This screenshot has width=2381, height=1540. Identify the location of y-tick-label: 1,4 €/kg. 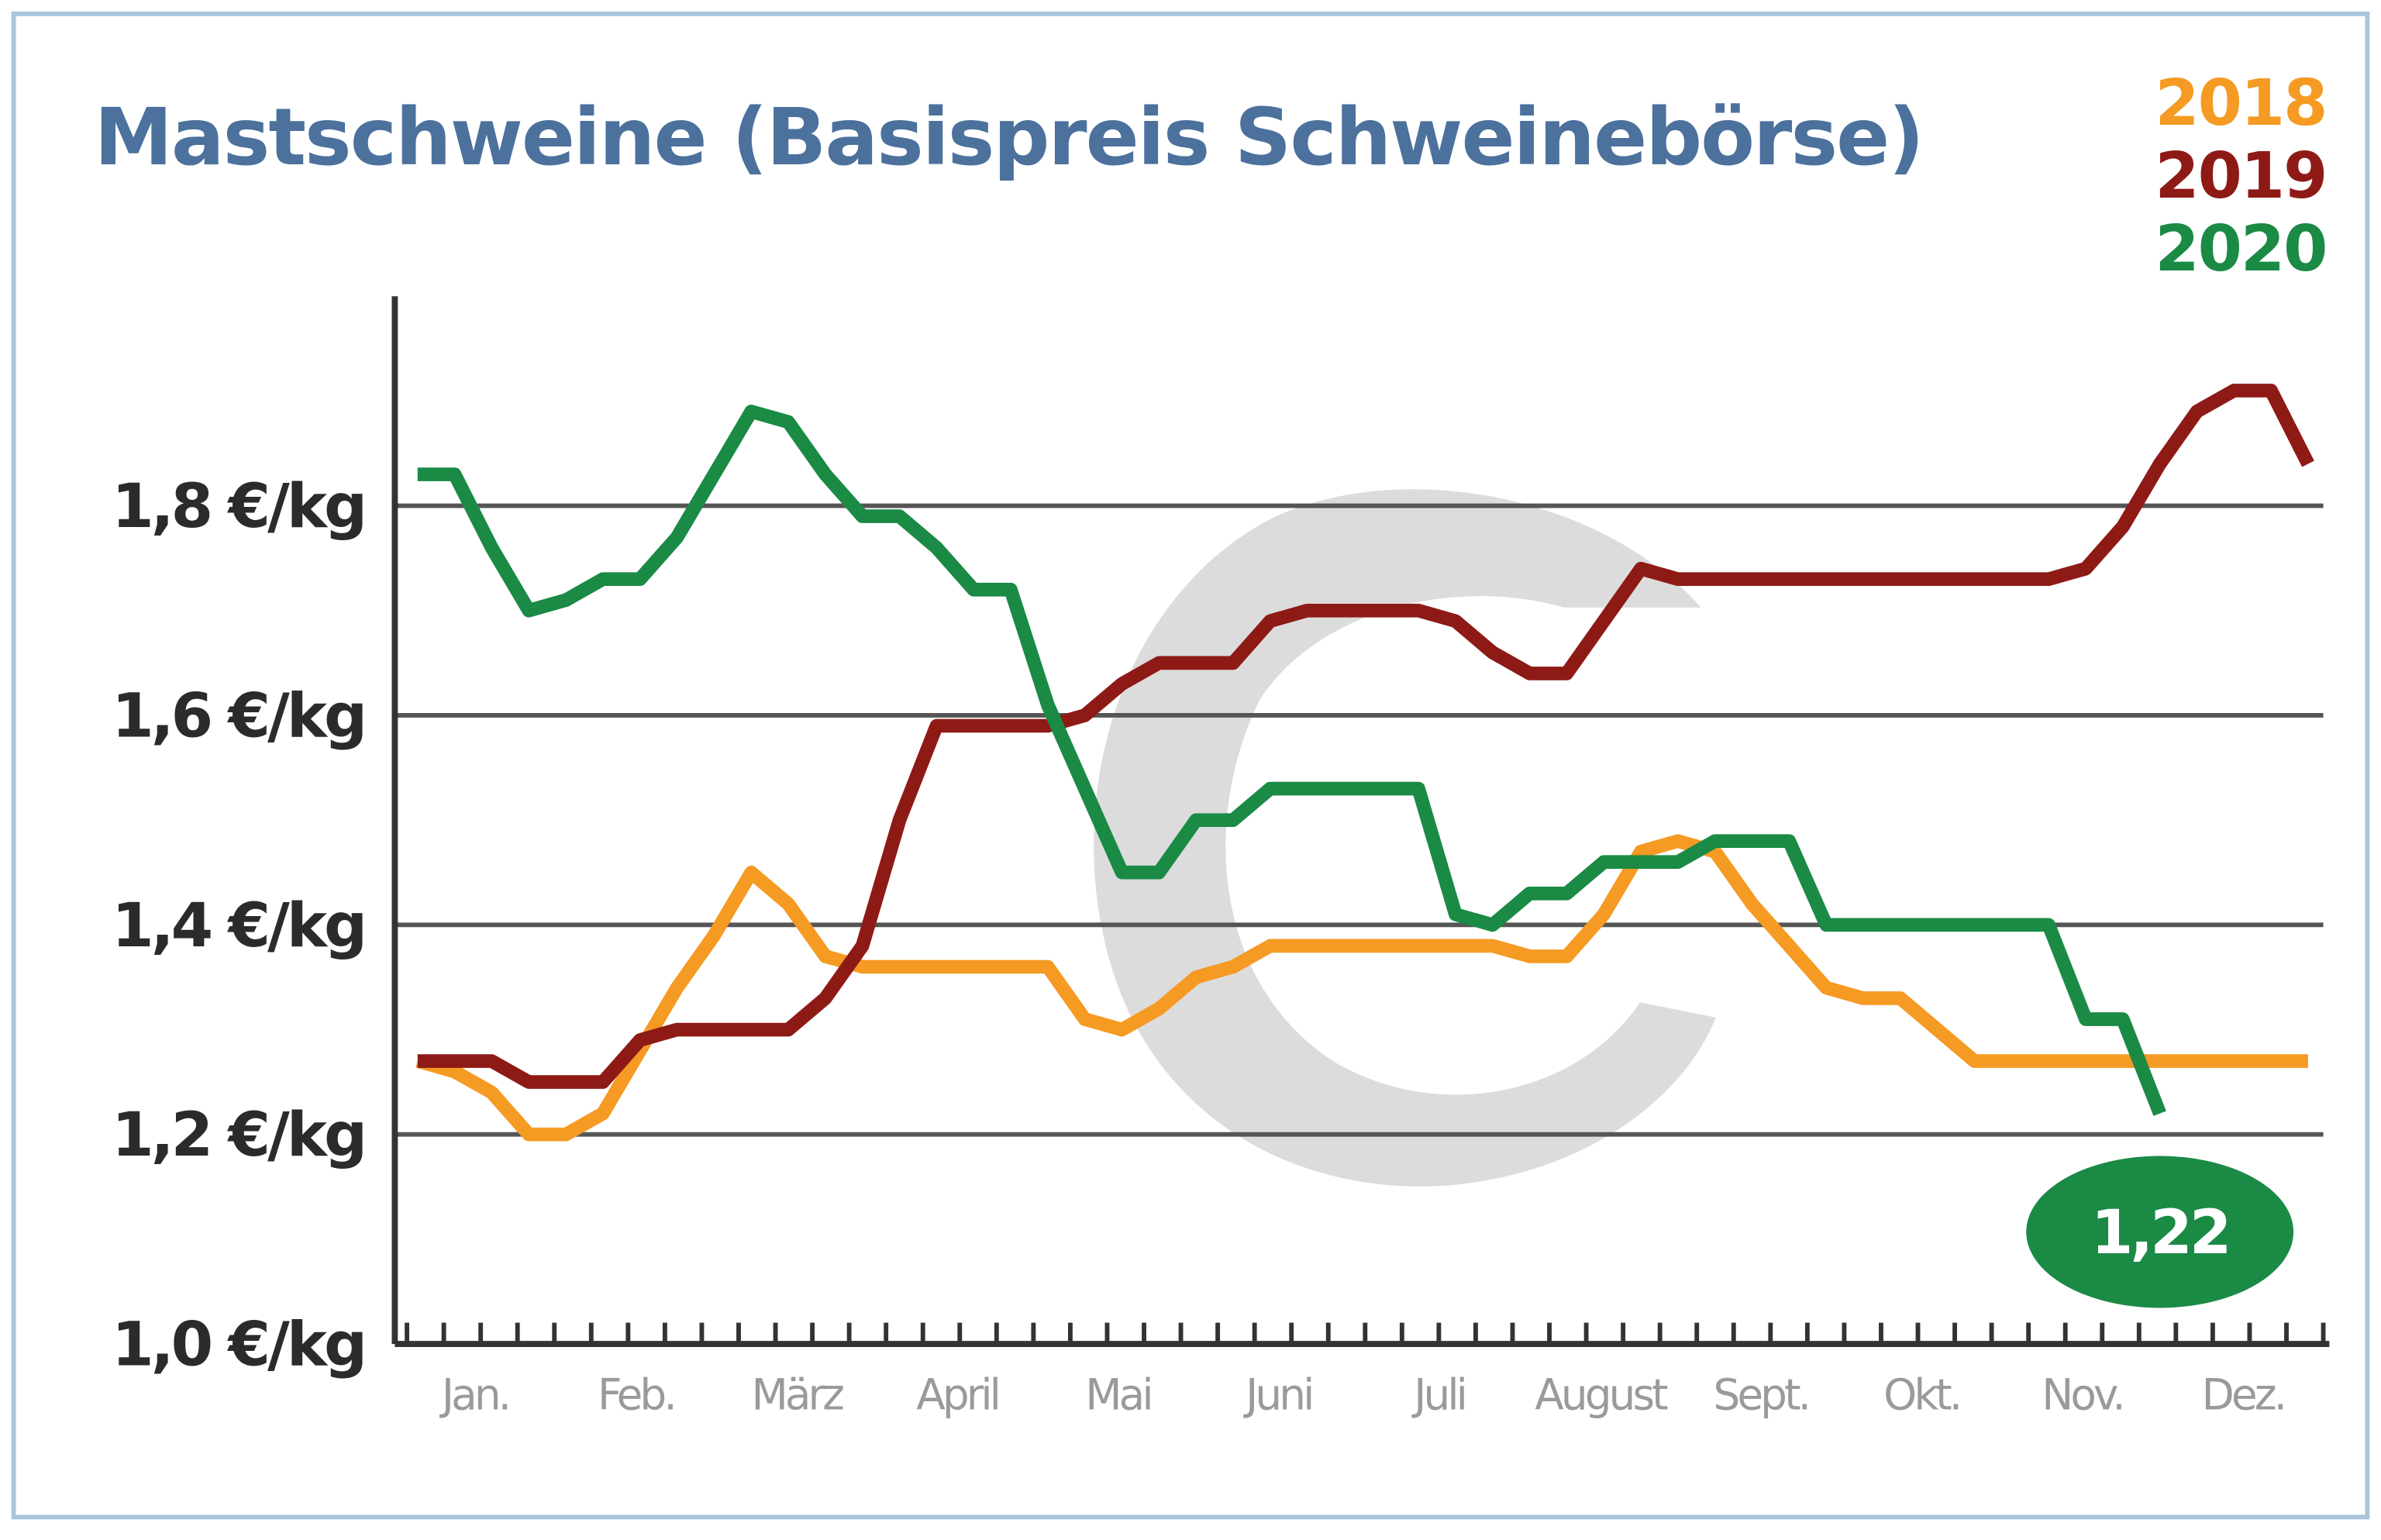
(238, 926).